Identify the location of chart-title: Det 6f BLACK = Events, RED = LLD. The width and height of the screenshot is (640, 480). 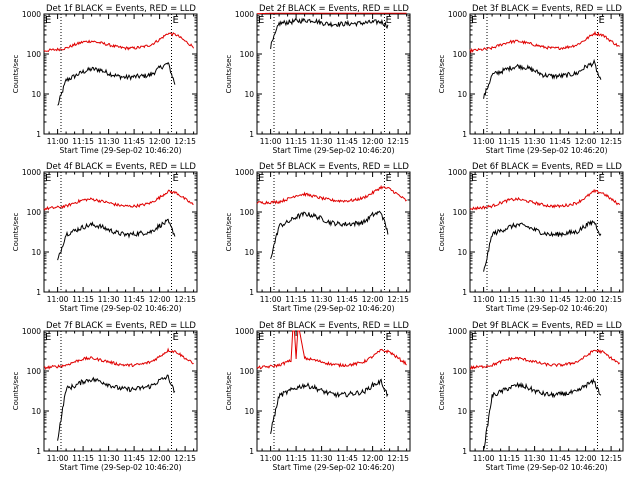
(547, 167).